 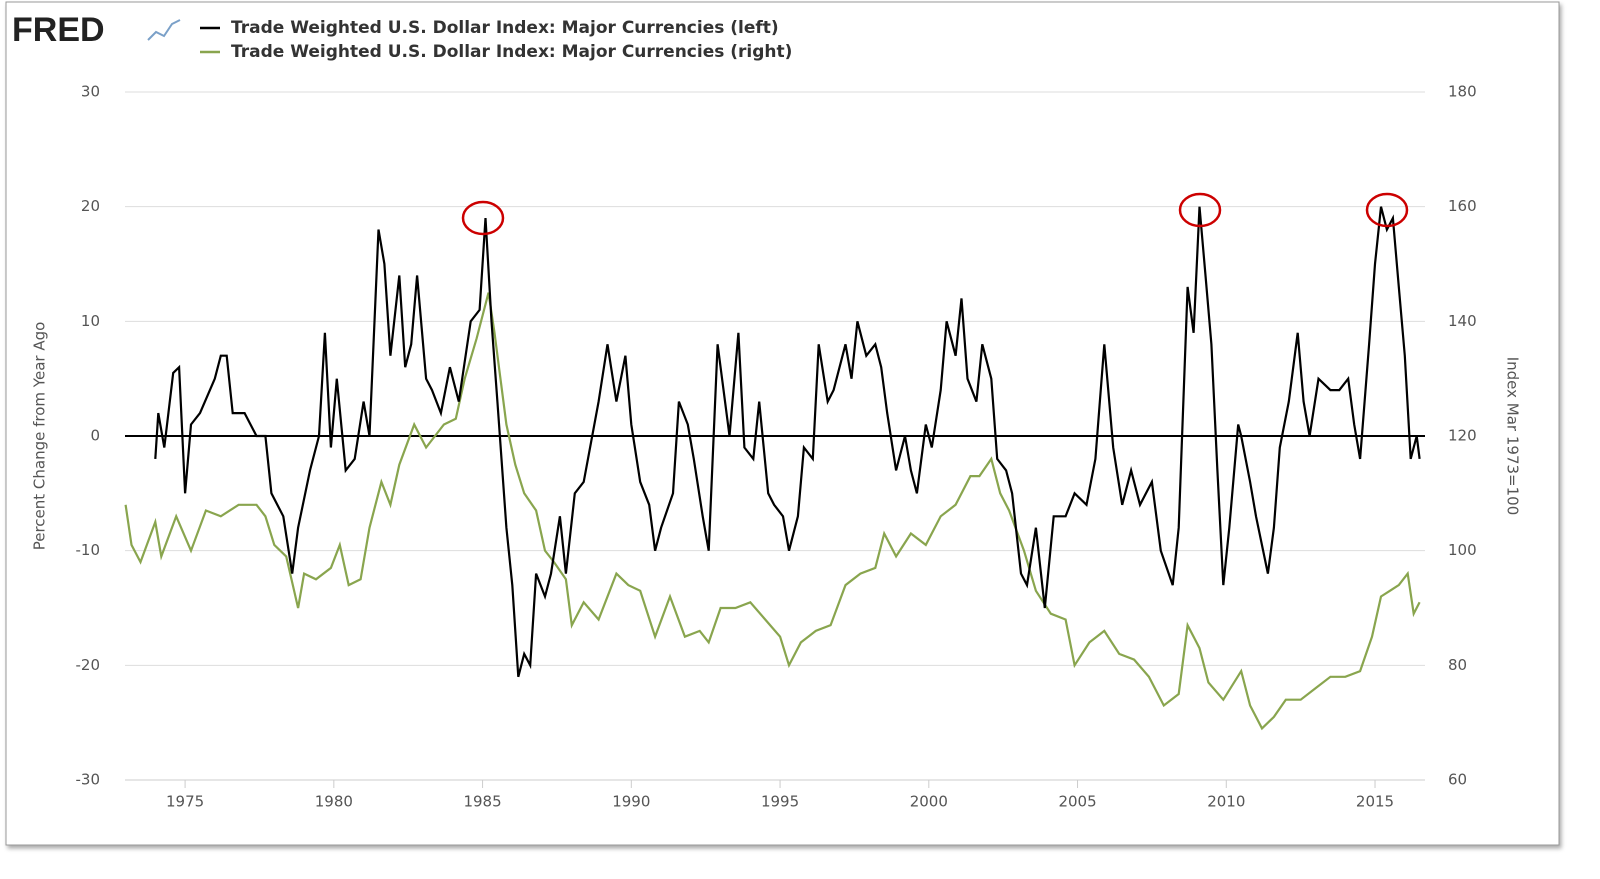 What do you see at coordinates (929, 802) in the screenshot?
I see `x-tick-label: 2000` at bounding box center [929, 802].